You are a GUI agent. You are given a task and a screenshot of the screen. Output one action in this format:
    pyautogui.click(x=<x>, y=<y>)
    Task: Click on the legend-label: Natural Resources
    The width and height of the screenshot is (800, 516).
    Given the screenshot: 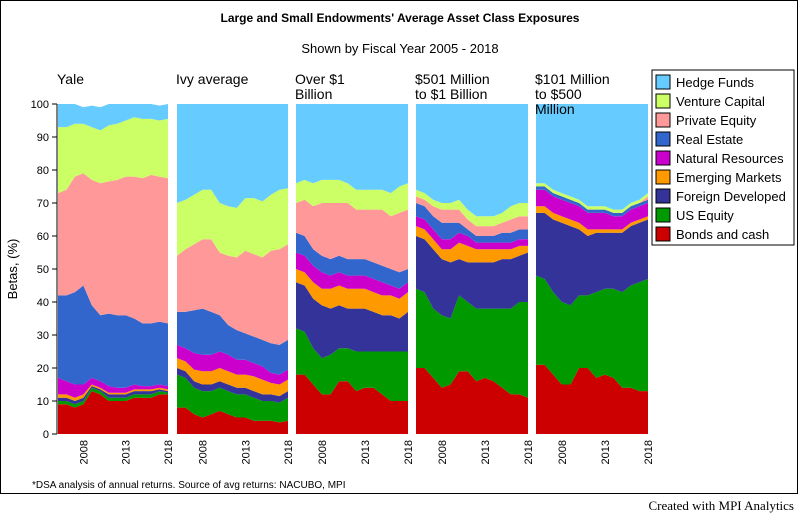 What is the action you would take?
    pyautogui.click(x=730, y=158)
    